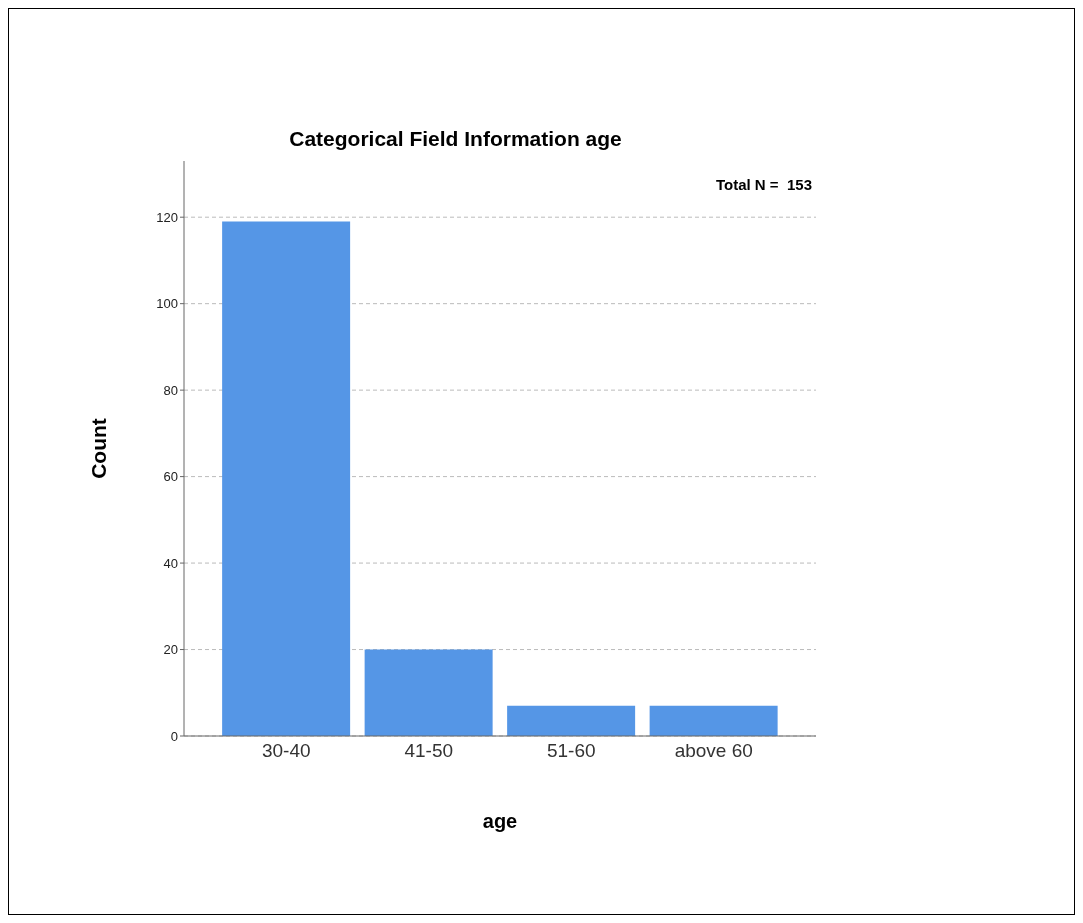  Describe the element at coordinates (763, 184) in the screenshot. I see `annotation: Total N = 153` at that location.